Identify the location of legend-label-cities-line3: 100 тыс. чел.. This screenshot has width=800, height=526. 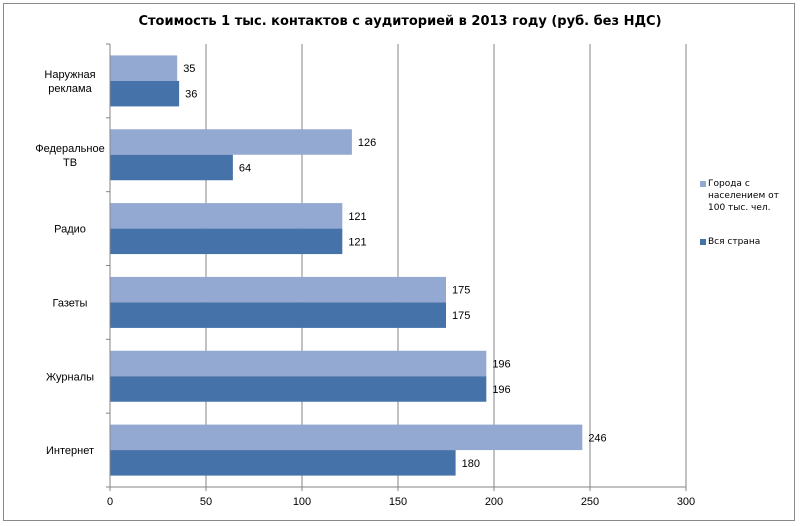
(739, 208).